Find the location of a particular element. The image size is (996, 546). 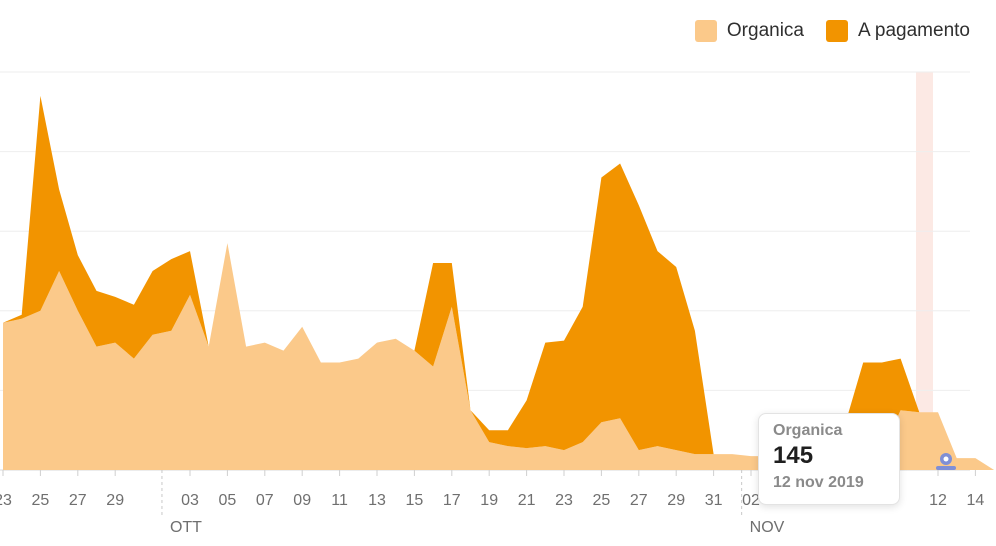

legend-item-organica: Organica is located at coordinates (749, 31).